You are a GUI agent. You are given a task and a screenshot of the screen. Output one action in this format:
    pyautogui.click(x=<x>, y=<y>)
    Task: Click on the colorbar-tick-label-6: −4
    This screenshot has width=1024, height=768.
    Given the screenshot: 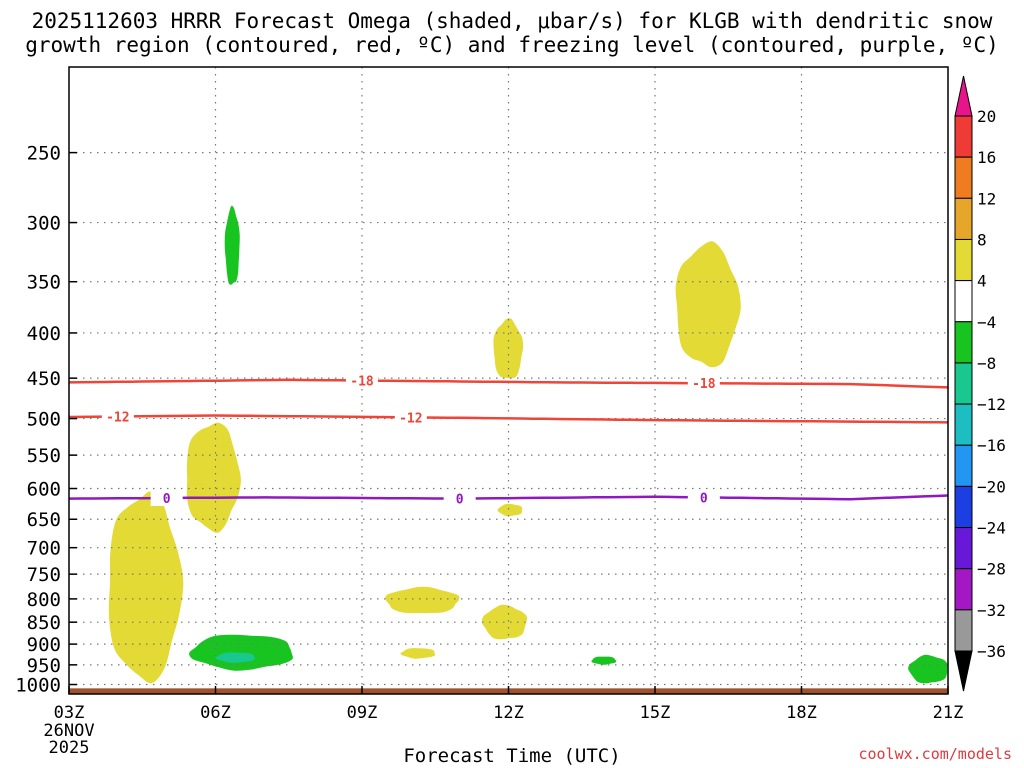 What is the action you would take?
    pyautogui.click(x=986, y=322)
    